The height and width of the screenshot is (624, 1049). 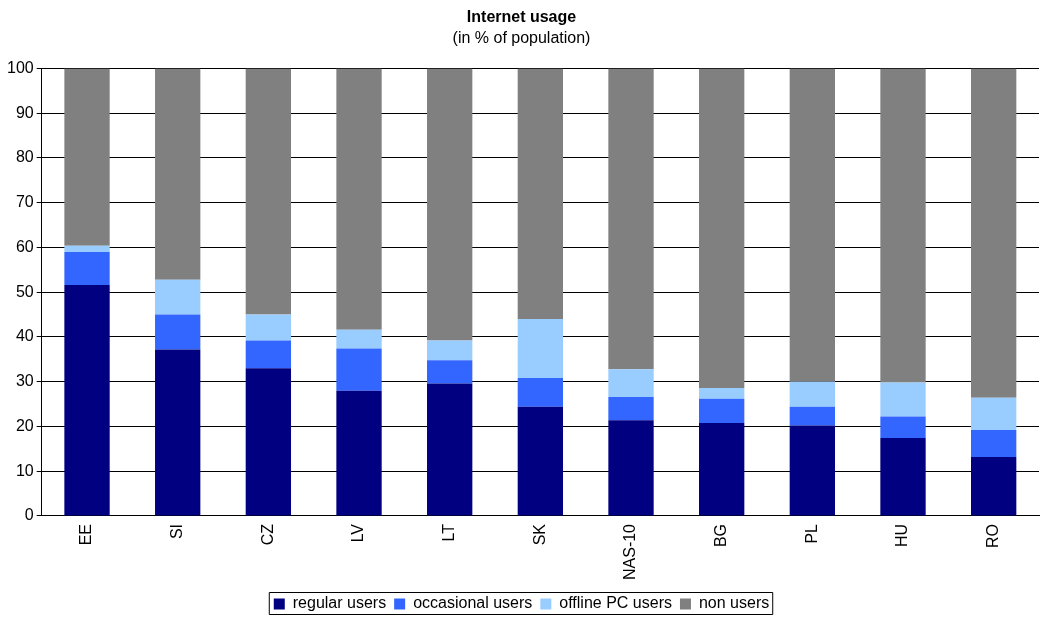 What do you see at coordinates (24, 336) in the screenshot?
I see `y-tick-label: 40` at bounding box center [24, 336].